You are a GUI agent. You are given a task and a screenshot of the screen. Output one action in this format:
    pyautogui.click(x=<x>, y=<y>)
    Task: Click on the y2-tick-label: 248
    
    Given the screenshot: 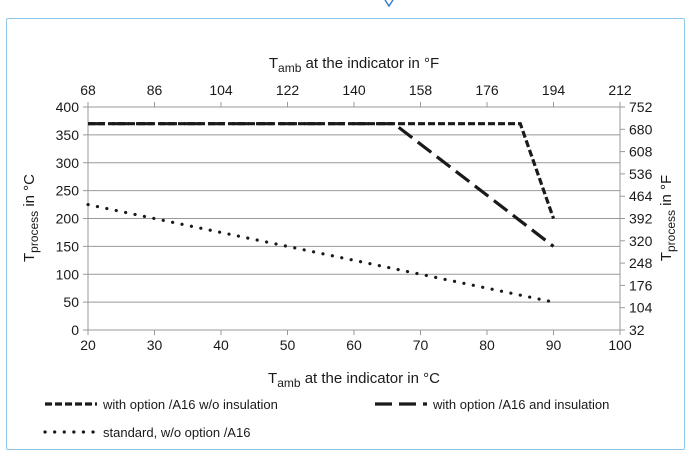 What is the action you would take?
    pyautogui.click(x=641, y=263)
    